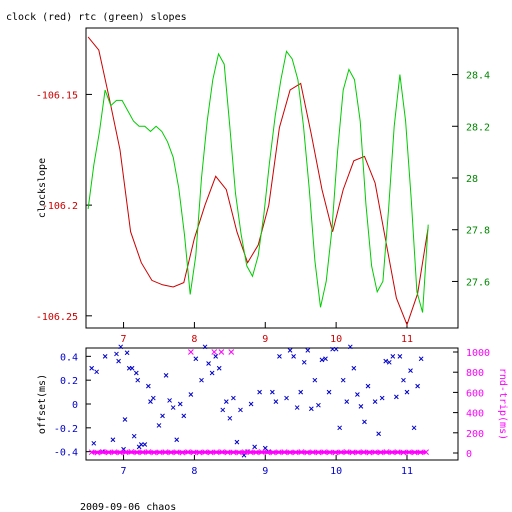  Describe the element at coordinates (407, 339) in the screenshot. I see `x-tick-label: 11` at that location.